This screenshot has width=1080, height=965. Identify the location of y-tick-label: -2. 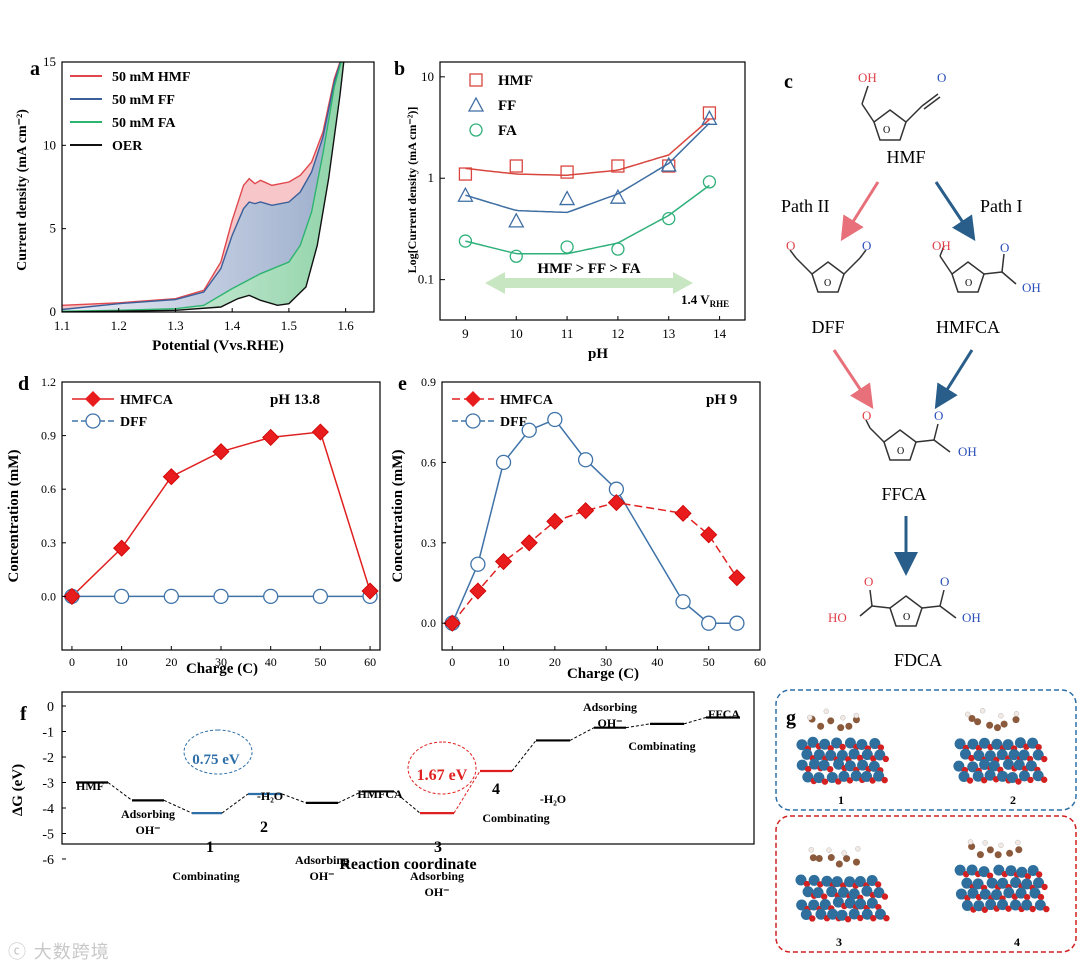
(48, 758).